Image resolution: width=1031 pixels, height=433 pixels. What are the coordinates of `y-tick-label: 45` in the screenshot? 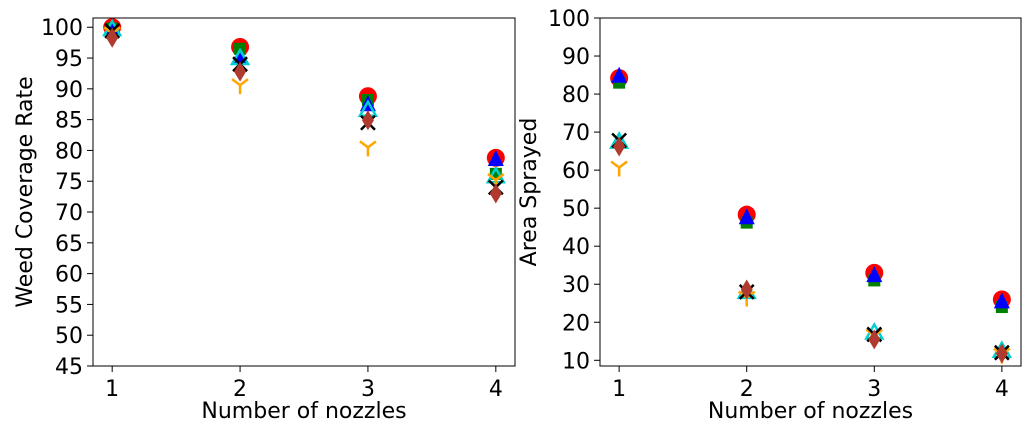 It's located at (69, 367).